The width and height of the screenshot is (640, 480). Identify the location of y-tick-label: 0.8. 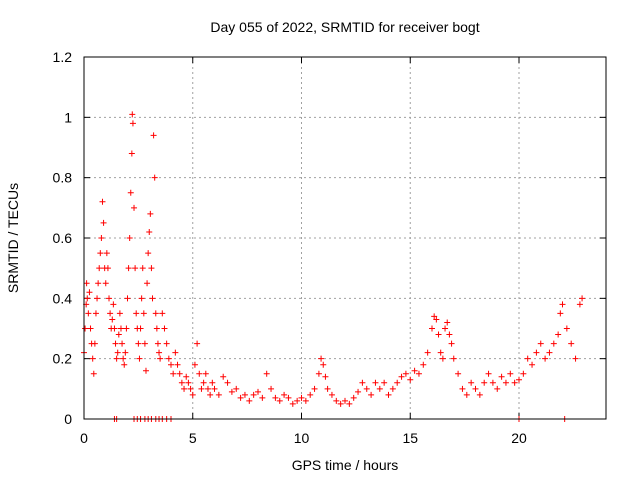
(63, 178).